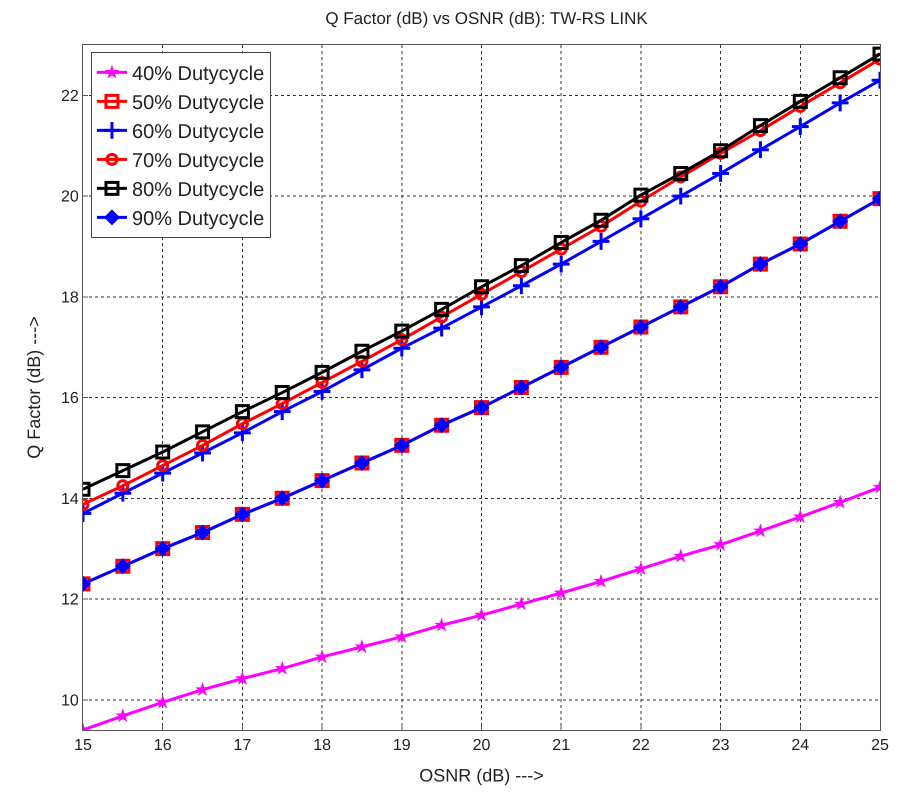 The height and width of the screenshot is (800, 901). Describe the element at coordinates (70, 96) in the screenshot. I see `y-tick-label: 22` at that location.